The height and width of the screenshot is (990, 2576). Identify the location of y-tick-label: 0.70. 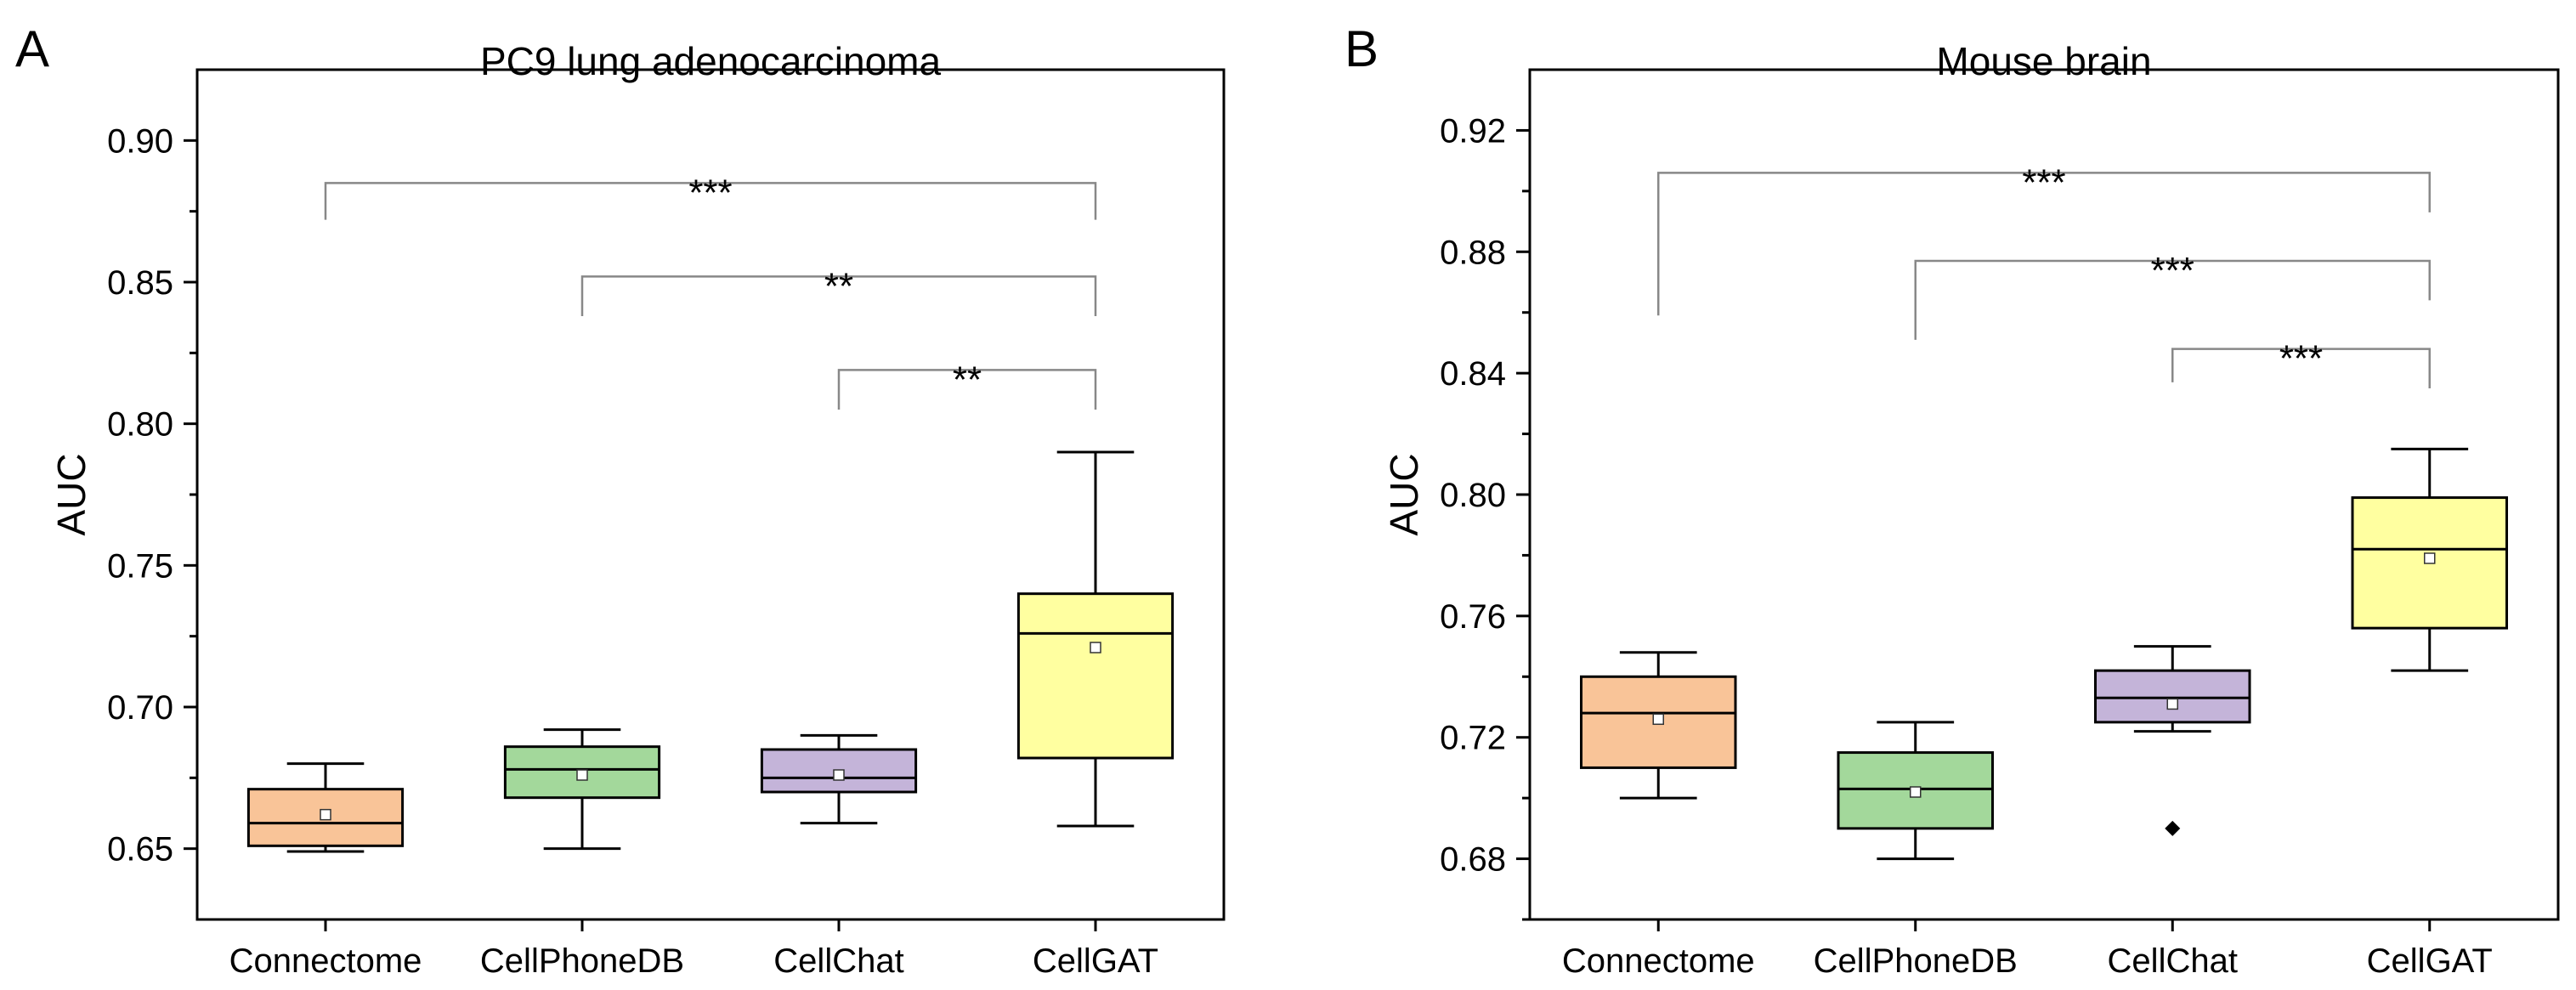
(140, 708).